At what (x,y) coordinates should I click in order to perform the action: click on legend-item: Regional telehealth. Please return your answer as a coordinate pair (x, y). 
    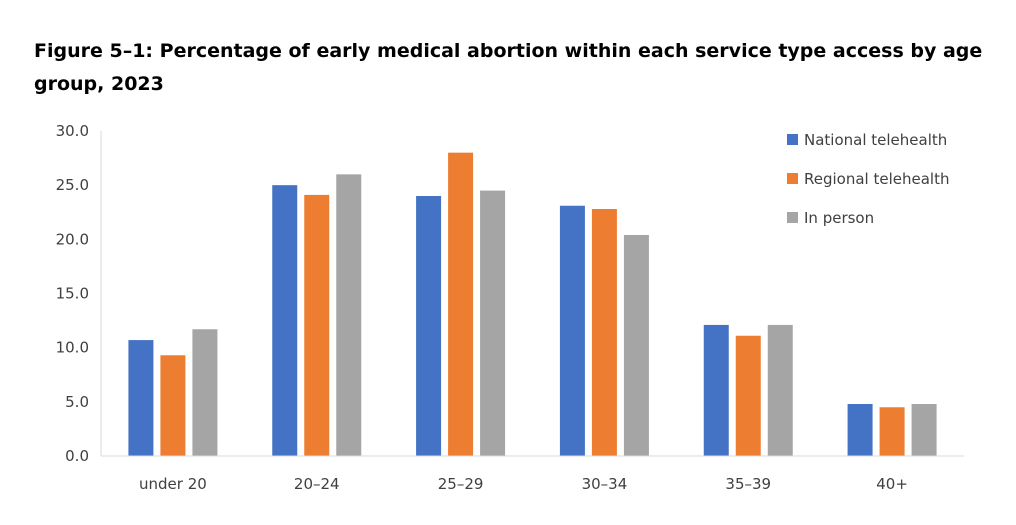
    Looking at the image, I should click on (868, 179).